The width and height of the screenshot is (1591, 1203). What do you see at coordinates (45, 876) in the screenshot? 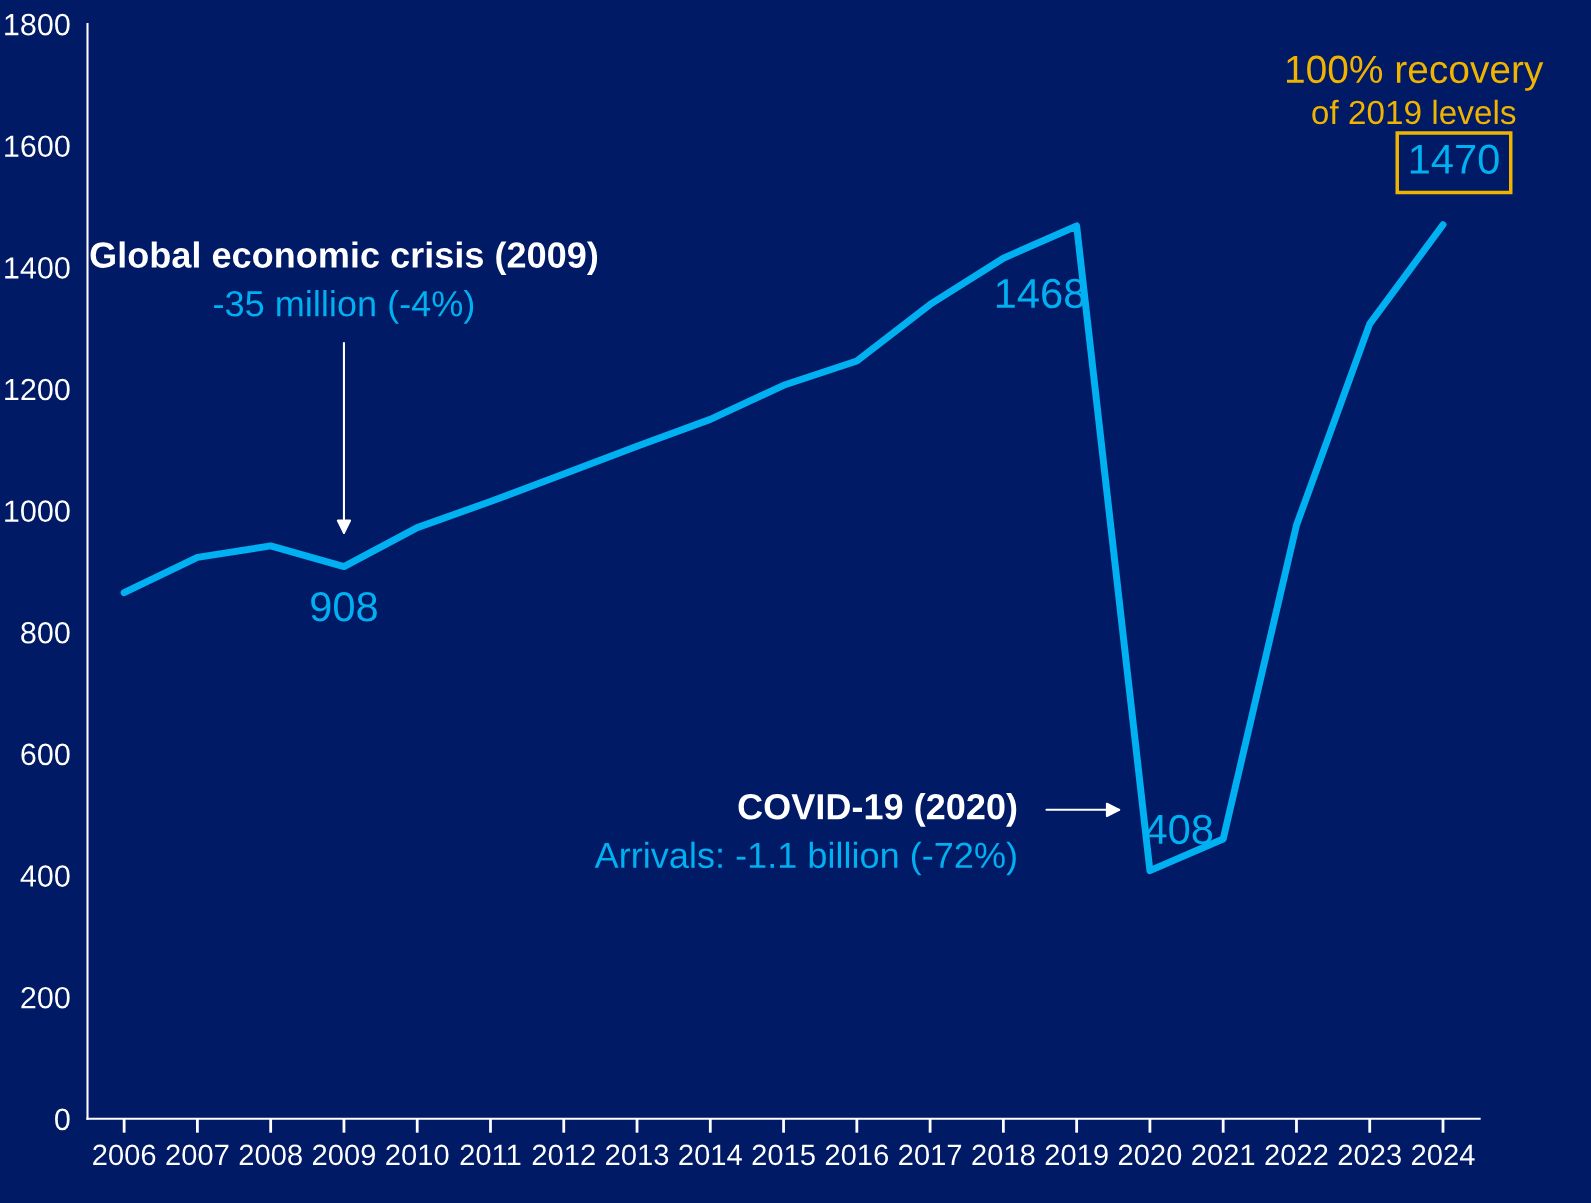
I see `y-tick-label: 400` at bounding box center [45, 876].